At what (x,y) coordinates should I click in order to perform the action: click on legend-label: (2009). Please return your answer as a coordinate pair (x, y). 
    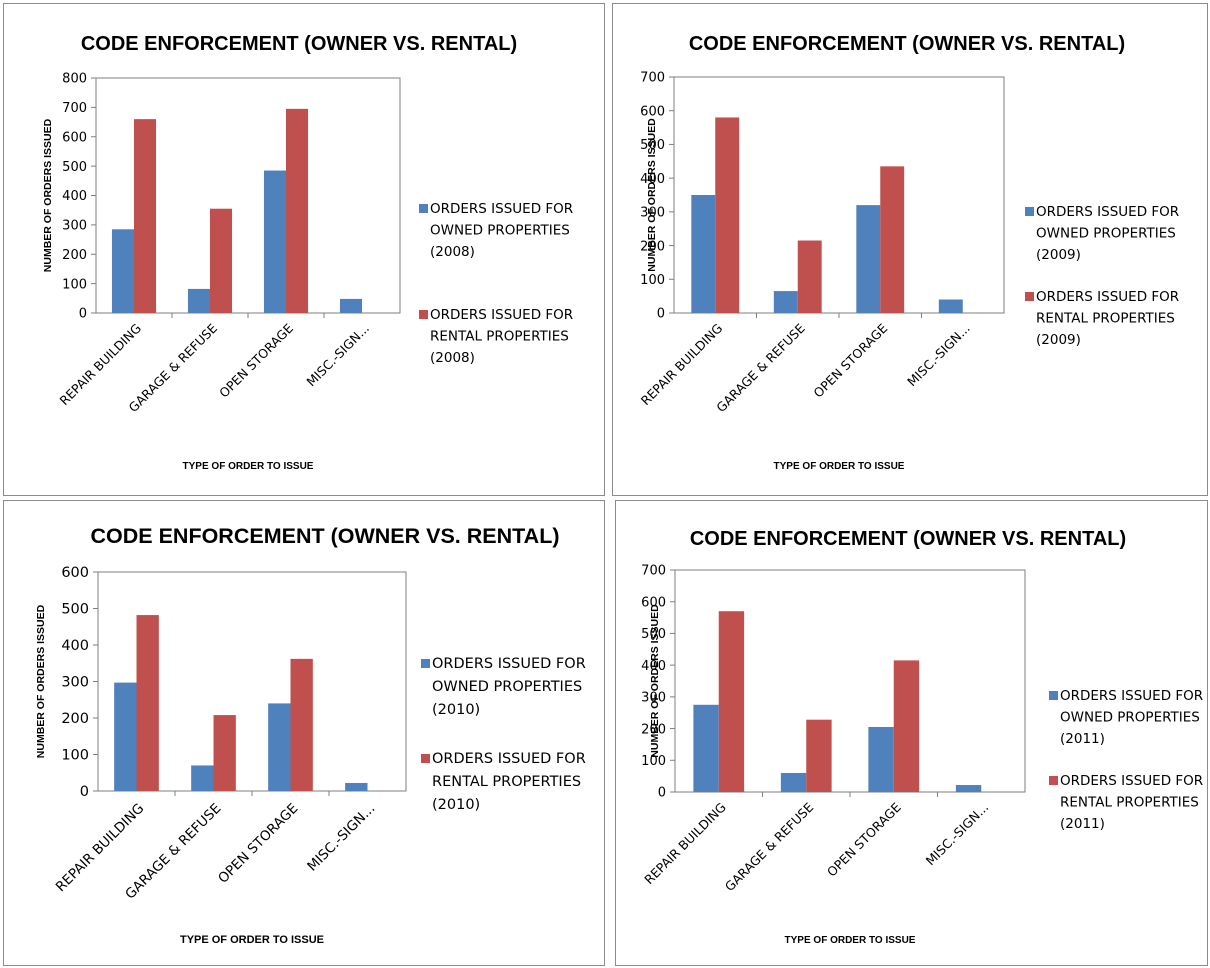
    Looking at the image, I should click on (1058, 340).